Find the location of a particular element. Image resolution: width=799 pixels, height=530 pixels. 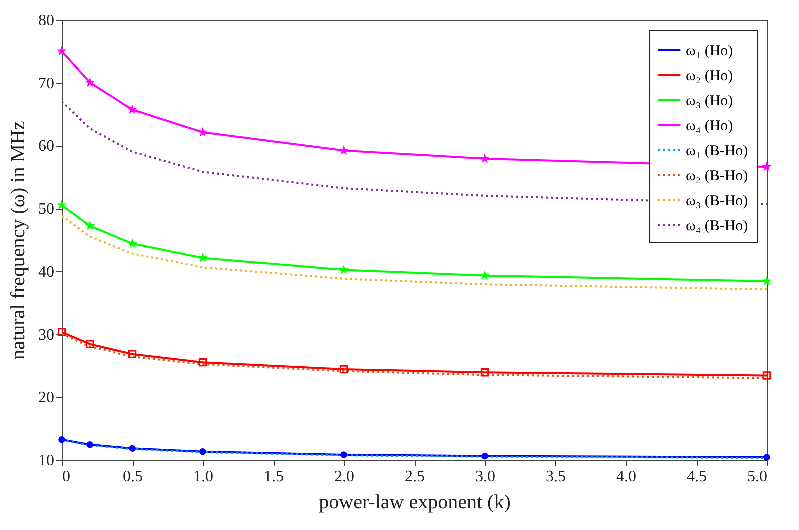

y-axis-title: natural frequency (ω) in MHz is located at coordinates (19, 240).